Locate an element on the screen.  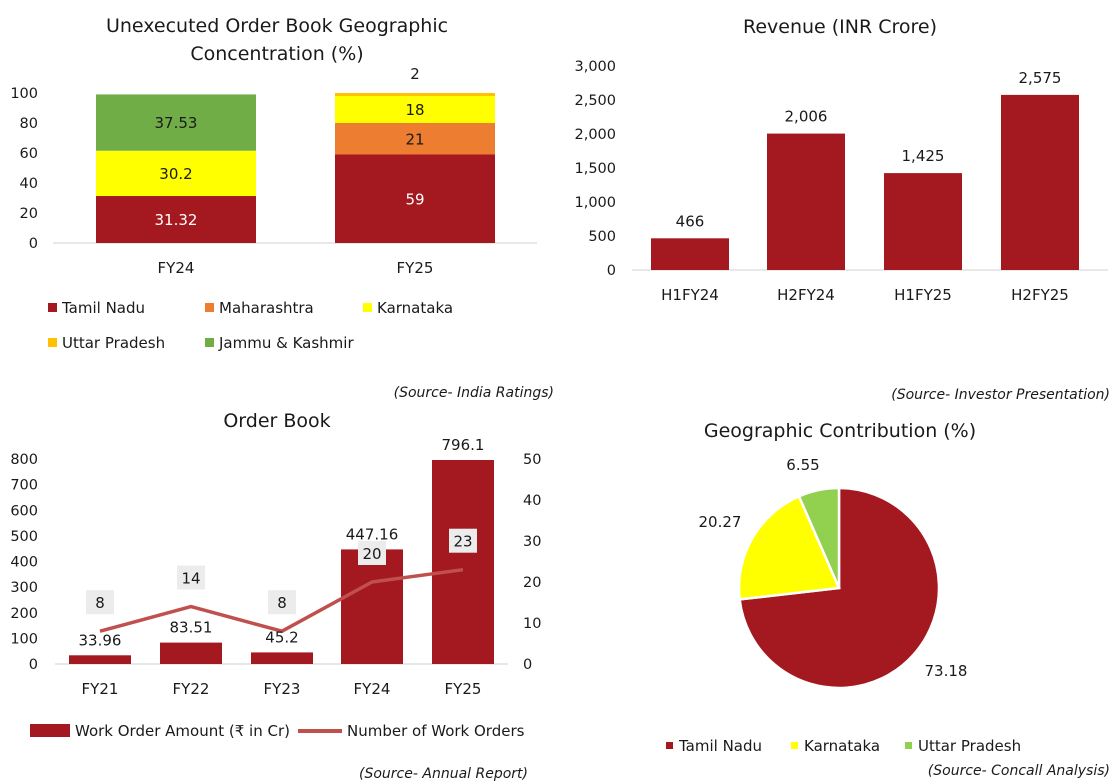
line-label-box-fy21 is located at coordinates (100, 602).